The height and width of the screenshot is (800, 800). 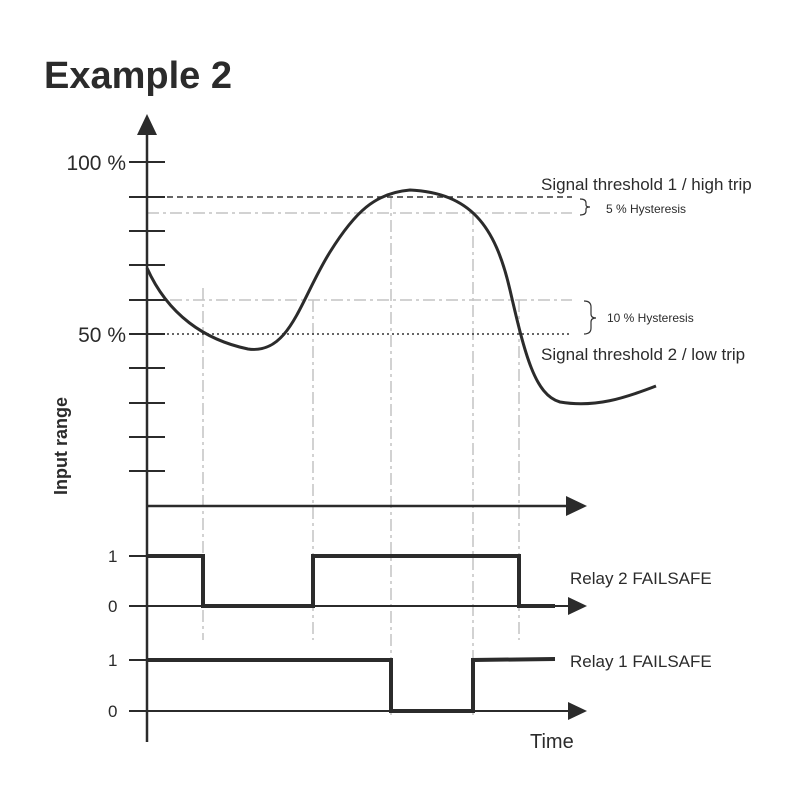 What do you see at coordinates (552, 742) in the screenshot?
I see `time-axis-label: Time` at bounding box center [552, 742].